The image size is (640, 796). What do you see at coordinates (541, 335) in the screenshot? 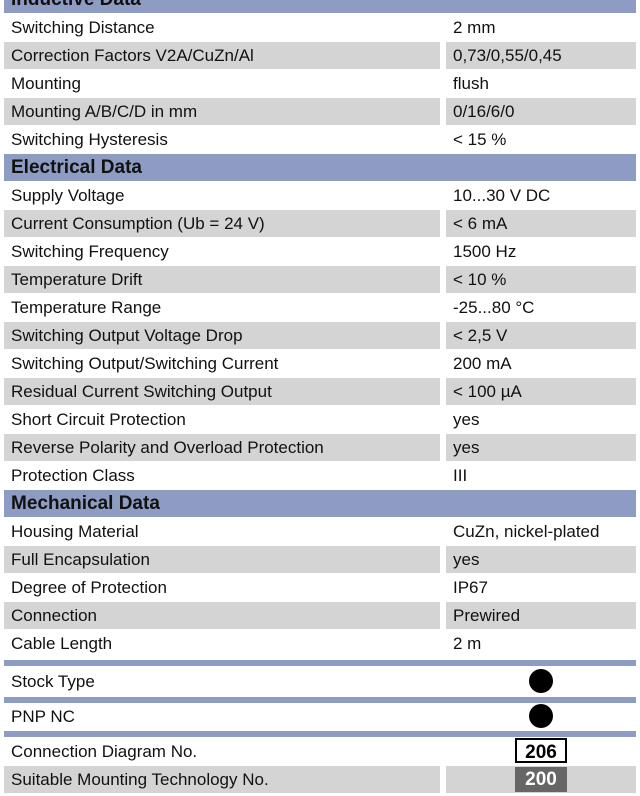
I see `row-value: < 2,5 V` at bounding box center [541, 335].